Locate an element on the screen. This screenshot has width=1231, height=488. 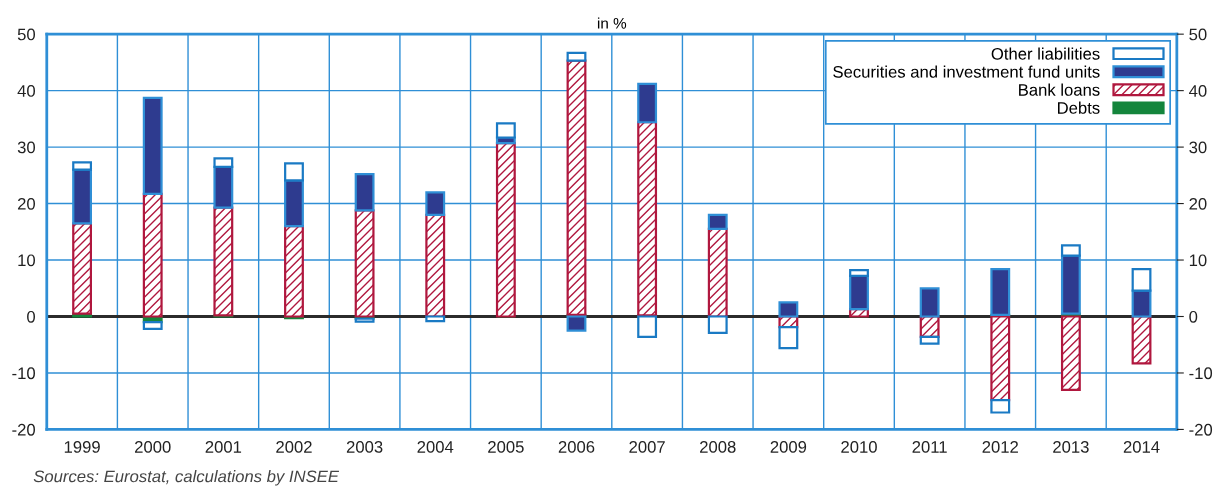
y2-tick-label: 10 is located at coordinates (1198, 260).